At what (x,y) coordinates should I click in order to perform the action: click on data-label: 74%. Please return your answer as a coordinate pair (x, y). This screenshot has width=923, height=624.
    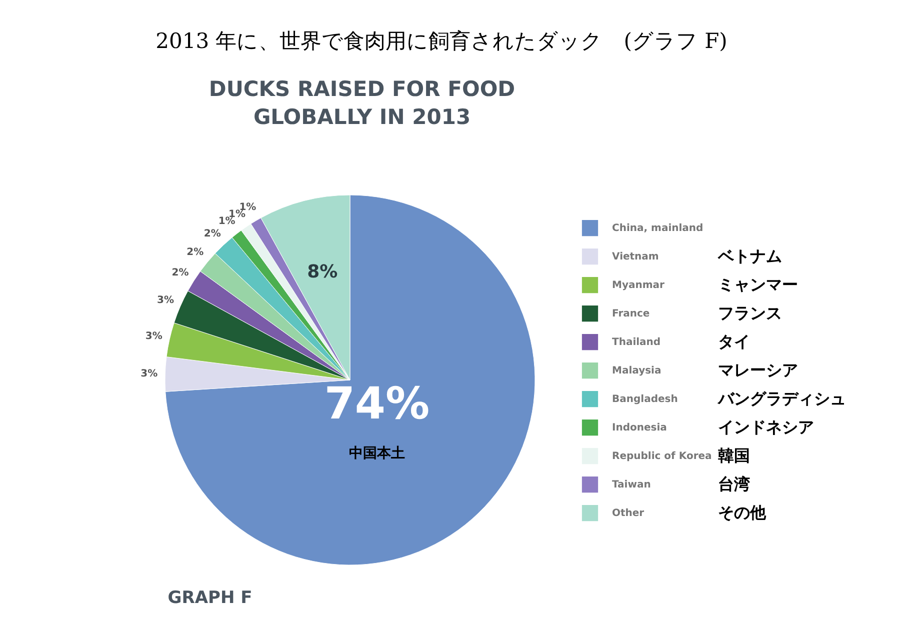
    Looking at the image, I should click on (377, 404).